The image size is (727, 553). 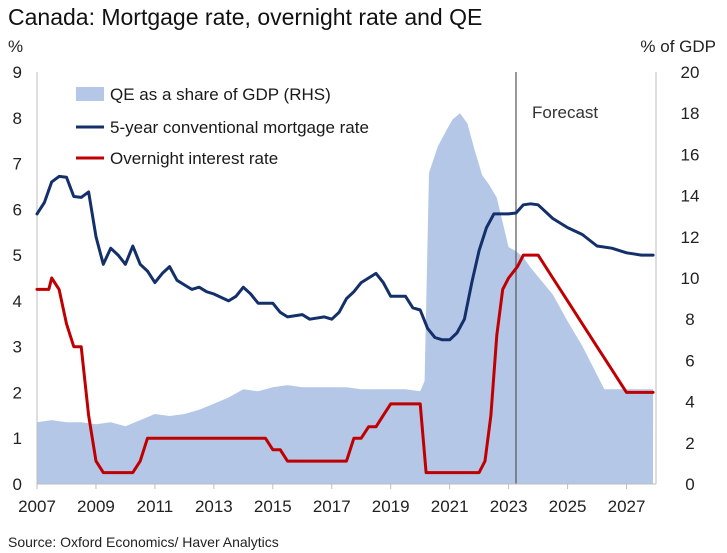 I want to click on right-tick-label: 0, so click(x=689, y=484).